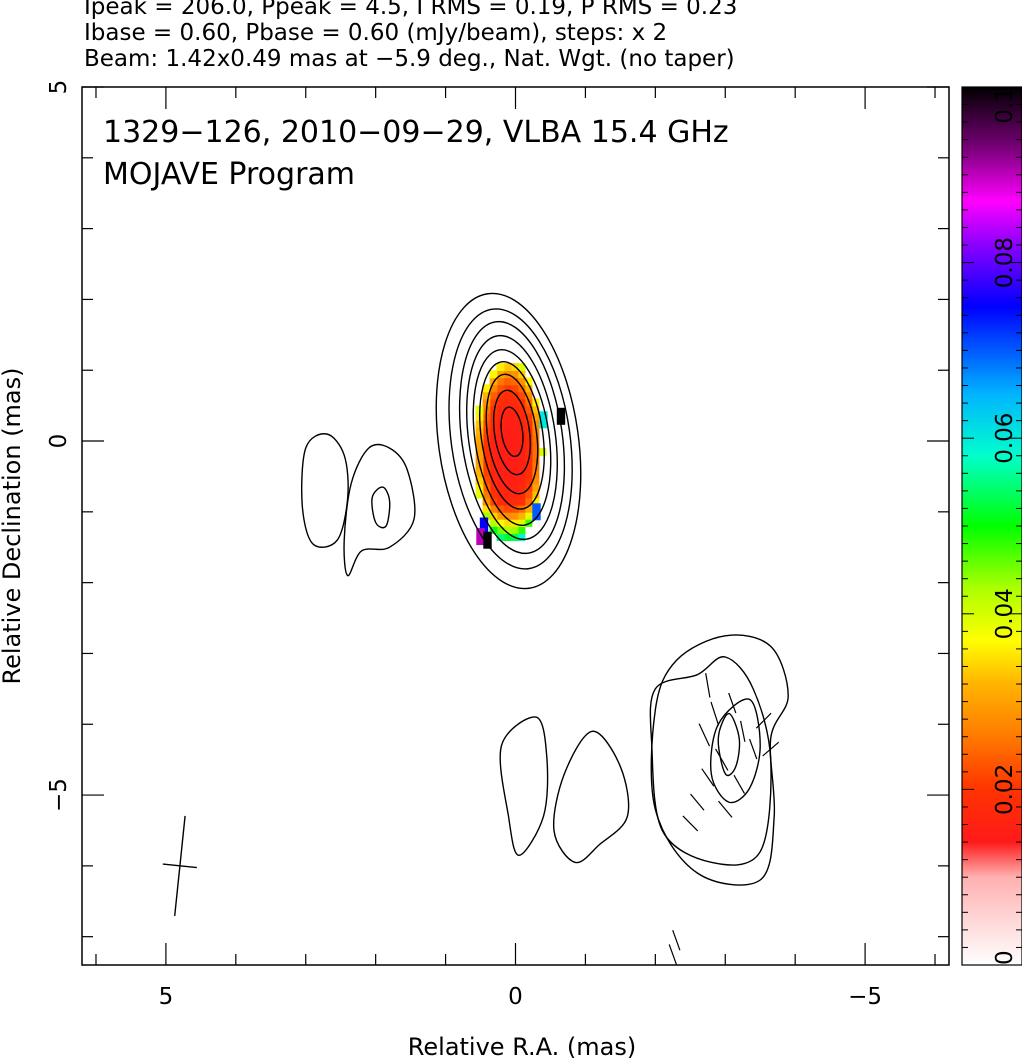  What do you see at coordinates (13, 525) in the screenshot?
I see `y-axis-label: Relative Declination (mas)` at bounding box center [13, 525].